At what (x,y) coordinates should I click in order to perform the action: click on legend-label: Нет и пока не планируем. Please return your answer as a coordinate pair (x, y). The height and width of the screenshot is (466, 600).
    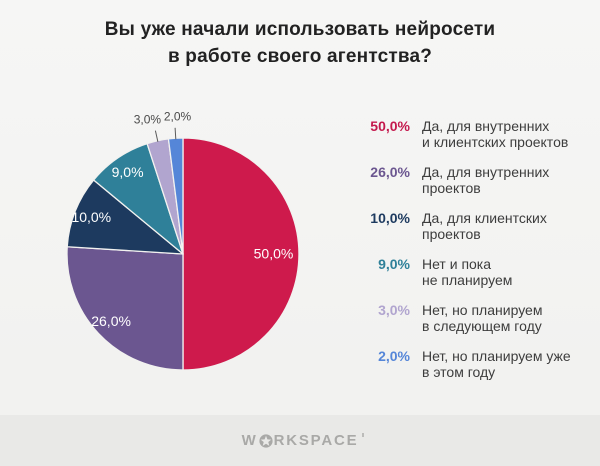
    Looking at the image, I should click on (467, 272).